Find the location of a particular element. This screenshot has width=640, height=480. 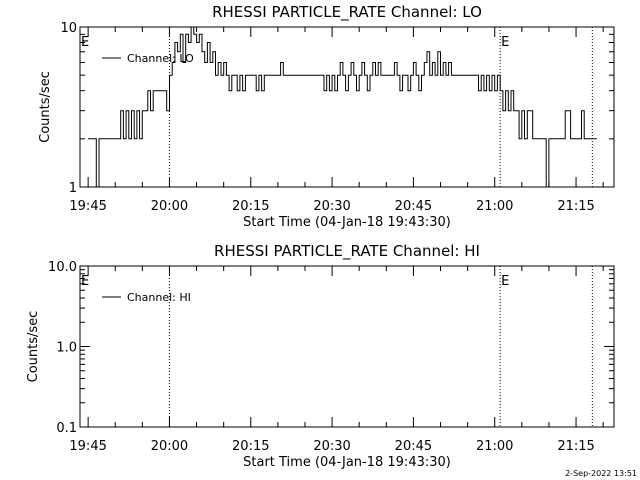

y-tick-label: 10.0 is located at coordinates (62, 267).